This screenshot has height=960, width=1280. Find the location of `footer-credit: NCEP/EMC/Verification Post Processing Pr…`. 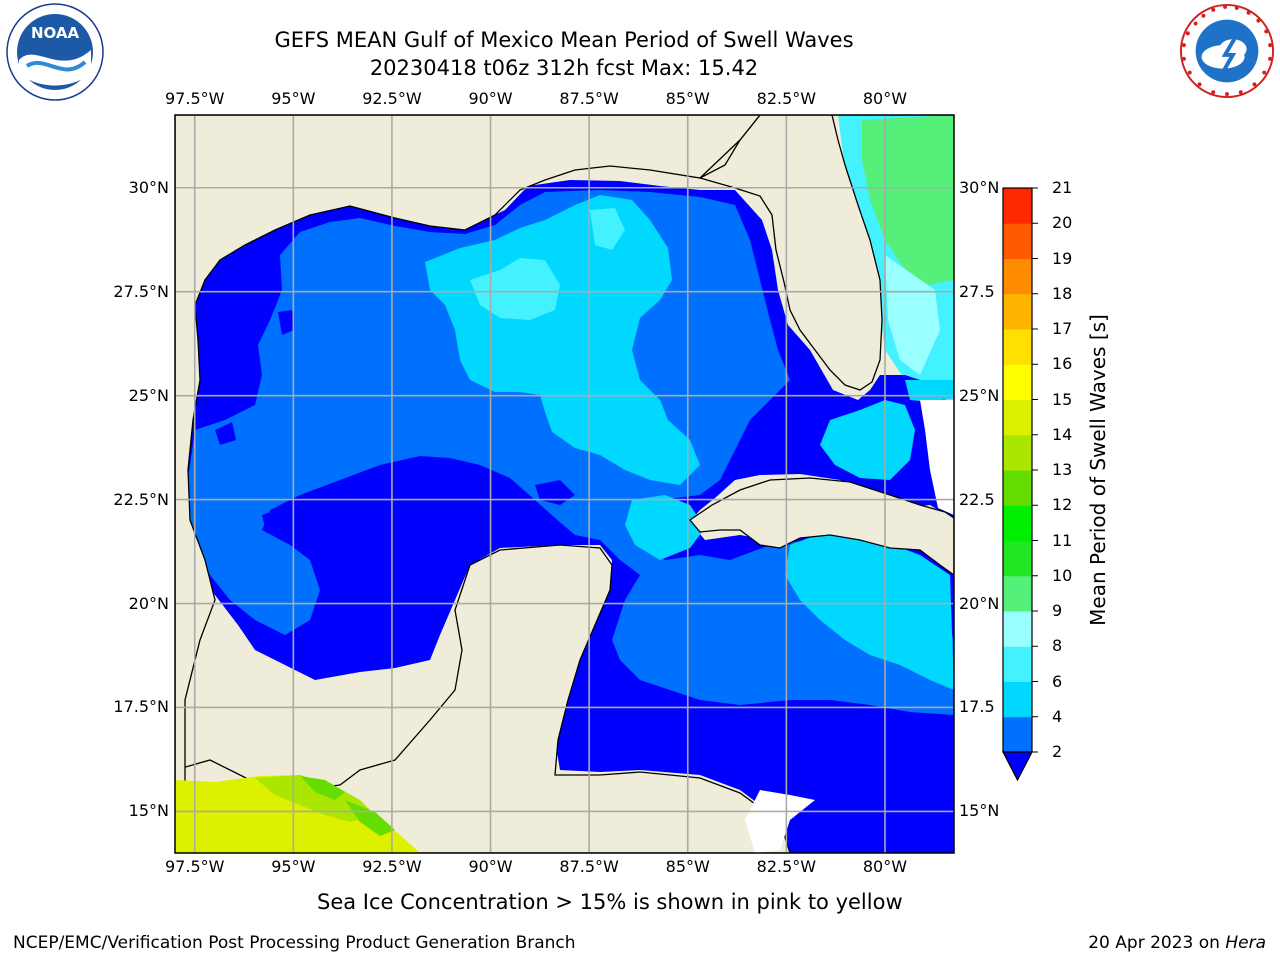

footer-credit: NCEP/EMC/Verification Post Processing Pr… is located at coordinates (294, 943).